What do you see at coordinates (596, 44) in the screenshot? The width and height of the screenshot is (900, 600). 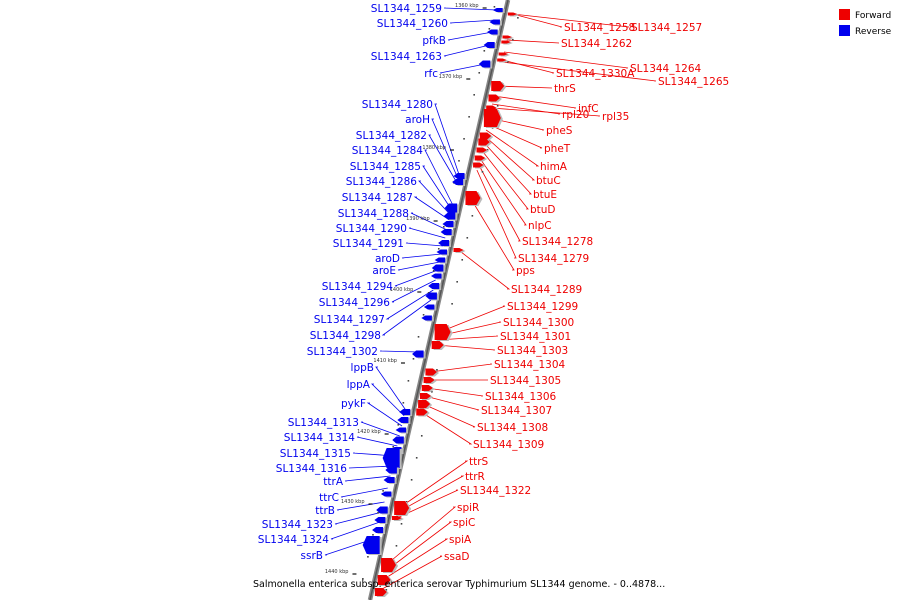 I see `gene-label: SL1344_1262` at bounding box center [596, 44].